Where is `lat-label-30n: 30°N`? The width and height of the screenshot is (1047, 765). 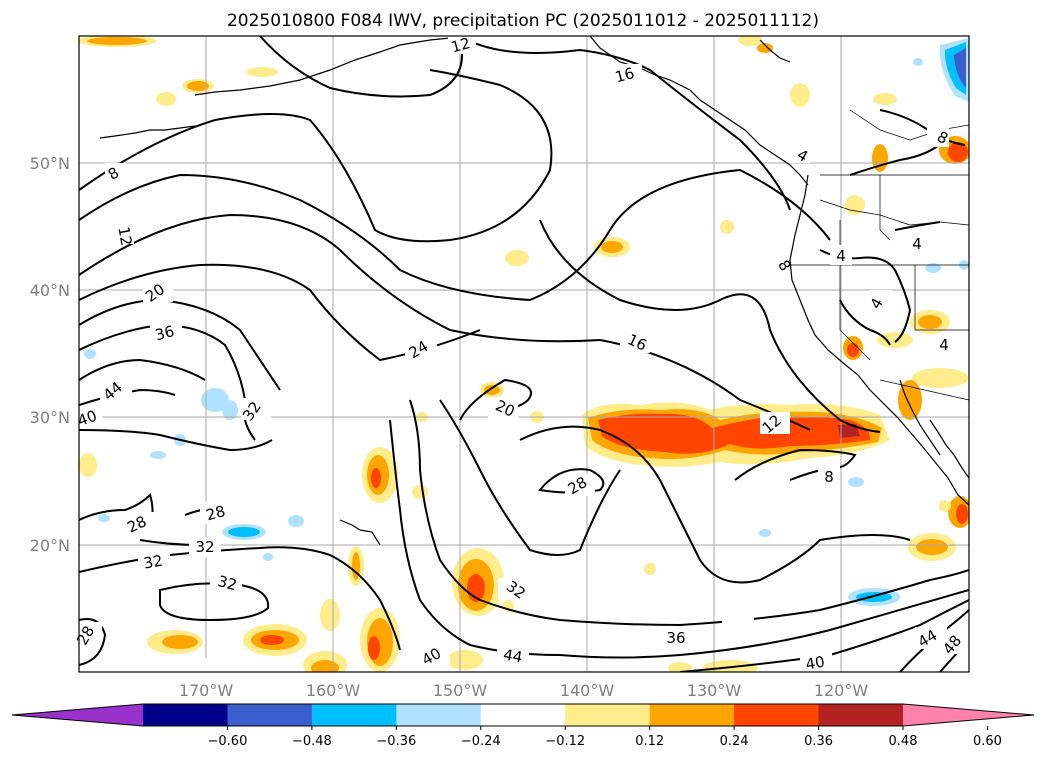
lat-label-30n: 30°N is located at coordinates (50, 417).